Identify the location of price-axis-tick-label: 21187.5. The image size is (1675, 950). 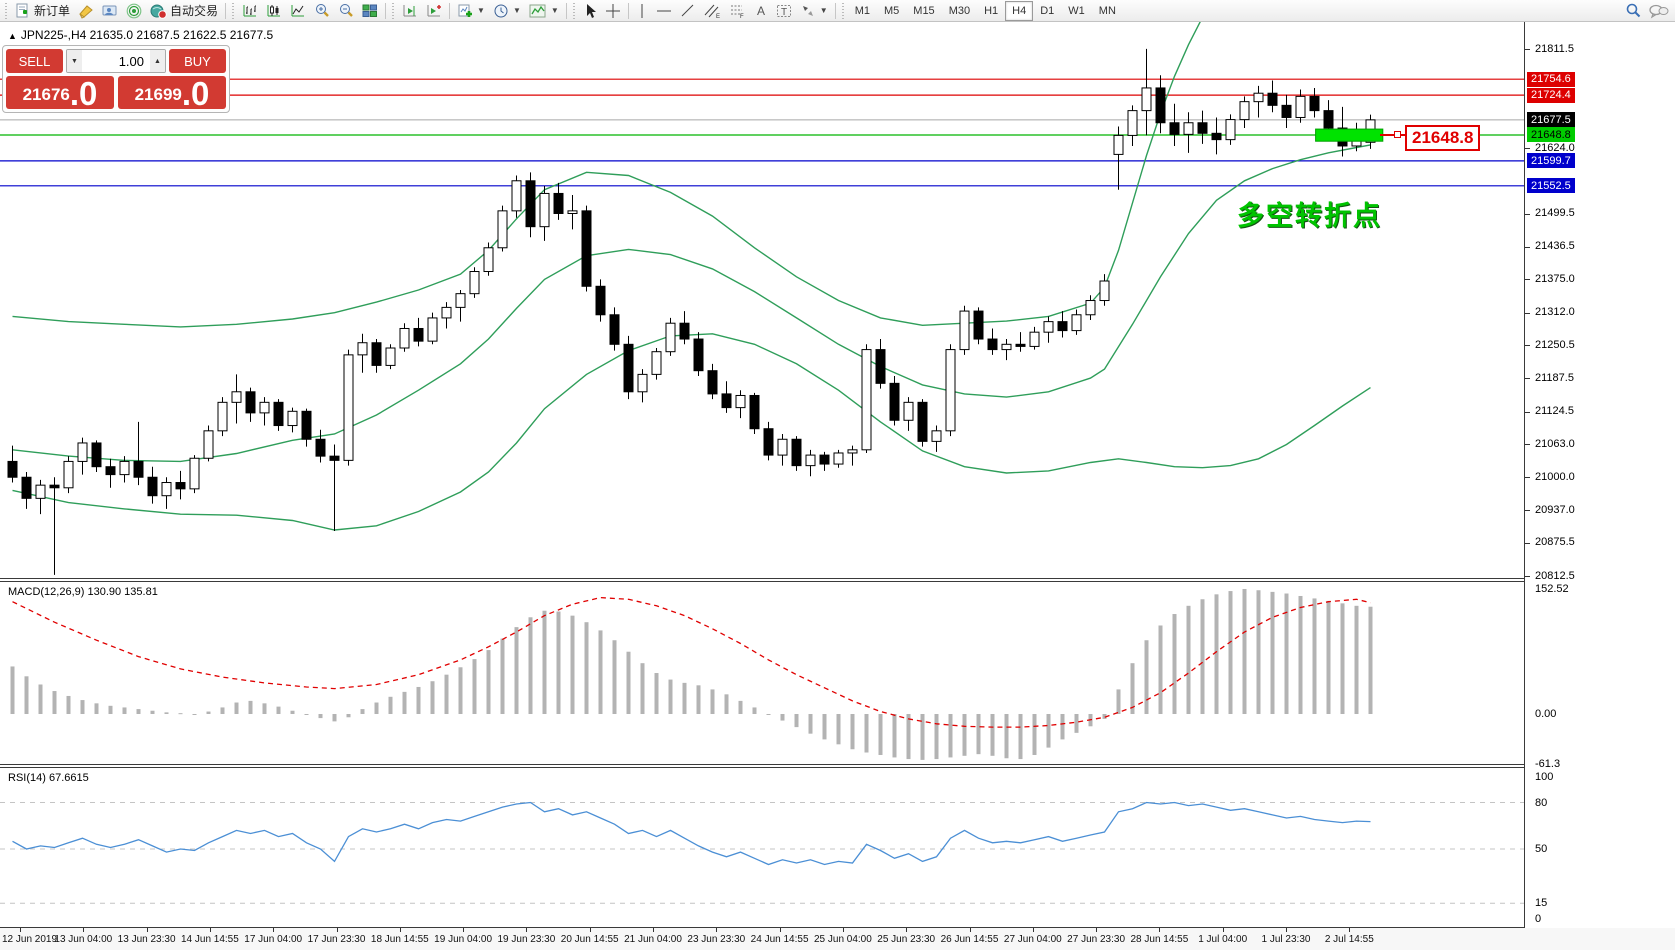
(1554, 377).